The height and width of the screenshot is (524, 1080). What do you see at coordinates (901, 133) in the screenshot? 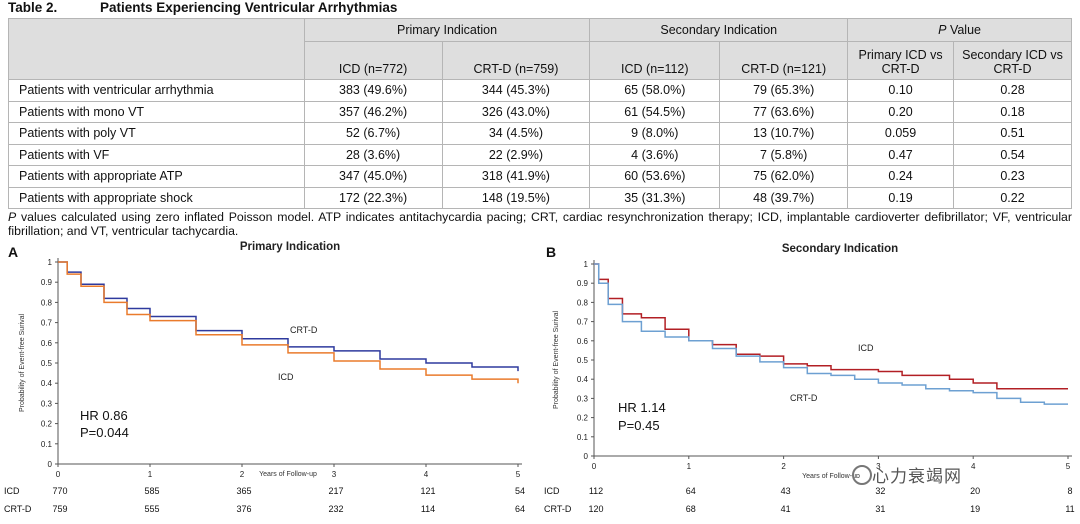
I see `cell: 0.059` at bounding box center [901, 133].